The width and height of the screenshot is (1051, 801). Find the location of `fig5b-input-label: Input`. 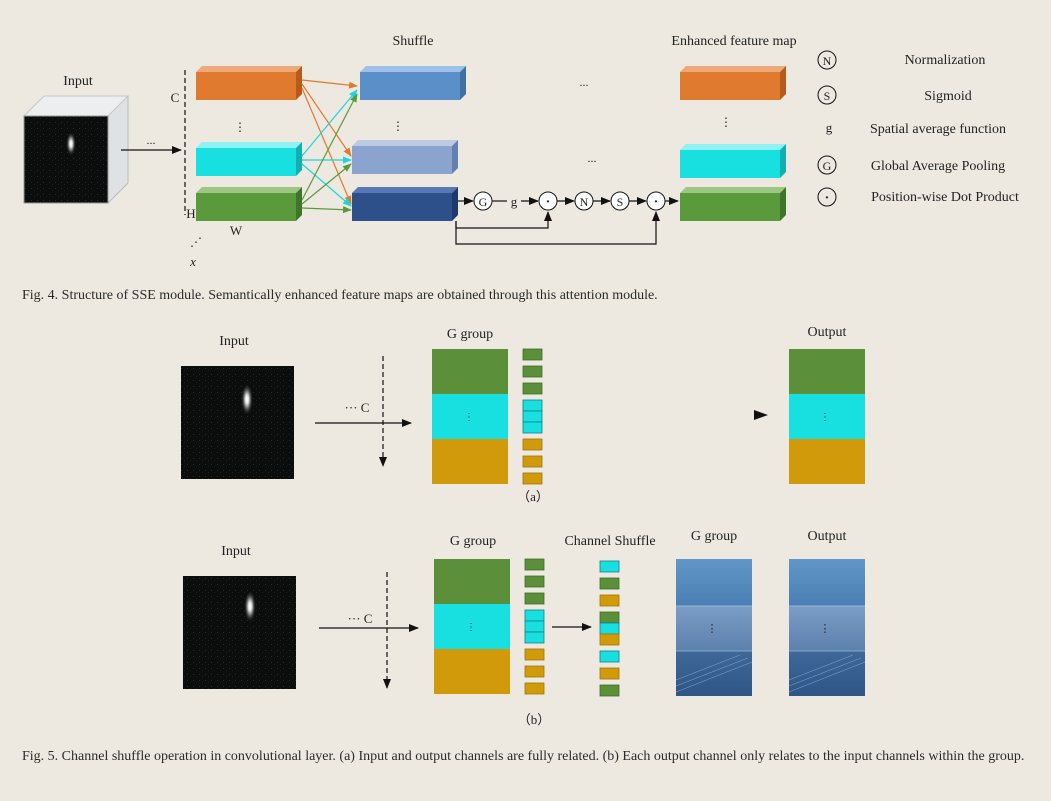

fig5b-input-label: Input is located at coordinates (236, 551).